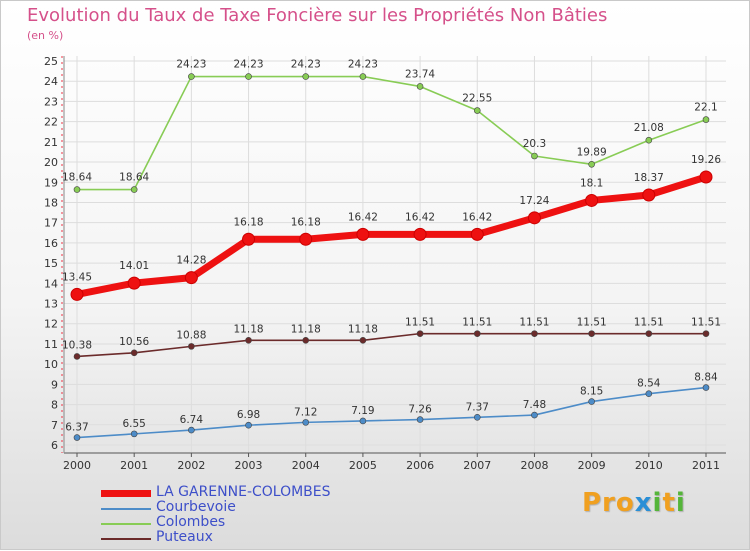  What do you see at coordinates (77, 277) in the screenshot?
I see `data-label: 13.45` at bounding box center [77, 277].